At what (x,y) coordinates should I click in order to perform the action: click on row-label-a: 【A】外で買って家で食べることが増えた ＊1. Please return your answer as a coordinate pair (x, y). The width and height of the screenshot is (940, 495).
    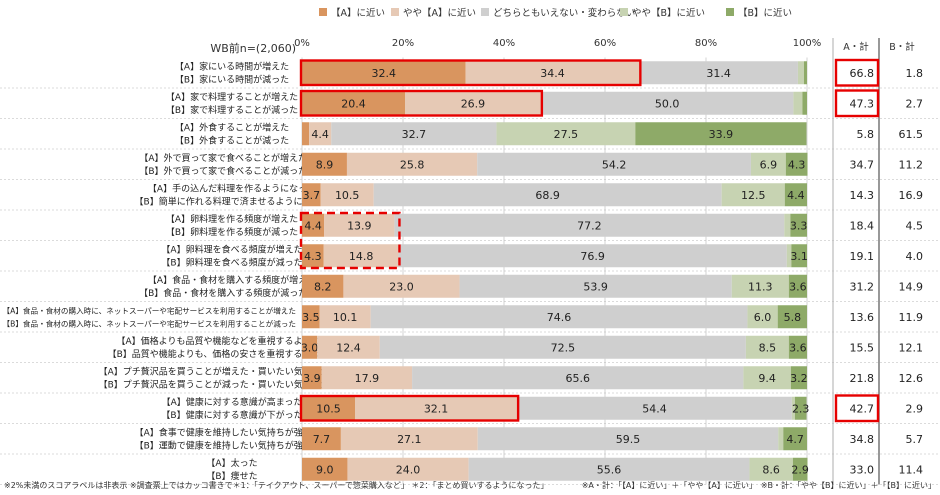
    Looking at the image, I should click on (231, 158).